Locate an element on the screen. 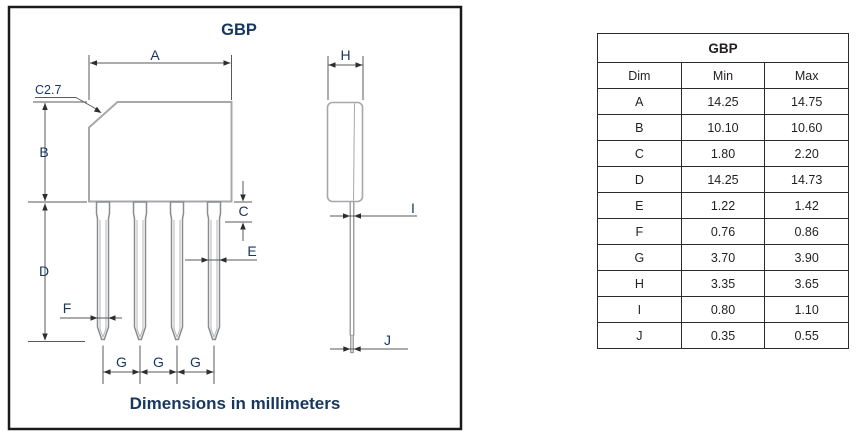 The width and height of the screenshot is (868, 443). table-row-d: D 14.25 14.73 is located at coordinates (723, 179).